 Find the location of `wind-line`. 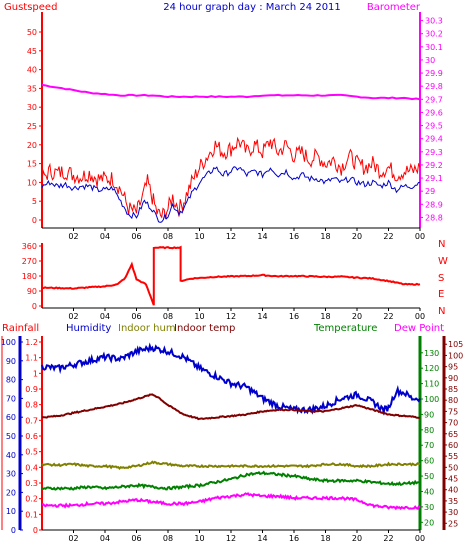

wind-line is located at coordinates (231, 194).